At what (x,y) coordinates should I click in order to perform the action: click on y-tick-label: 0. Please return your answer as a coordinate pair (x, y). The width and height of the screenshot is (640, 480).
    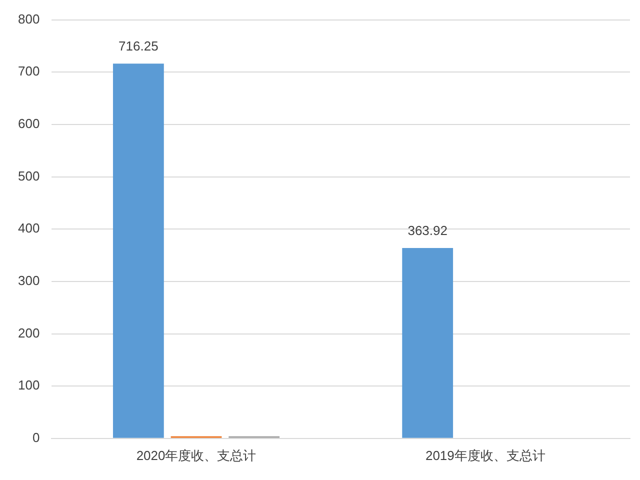
    Looking at the image, I should click on (36, 437).